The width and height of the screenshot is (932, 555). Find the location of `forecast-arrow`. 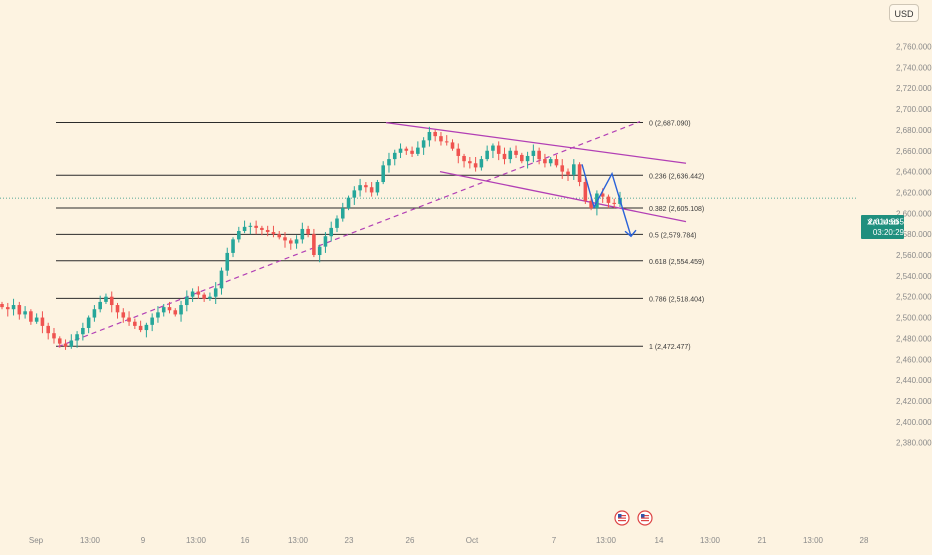

forecast-arrow is located at coordinates (609, 201).